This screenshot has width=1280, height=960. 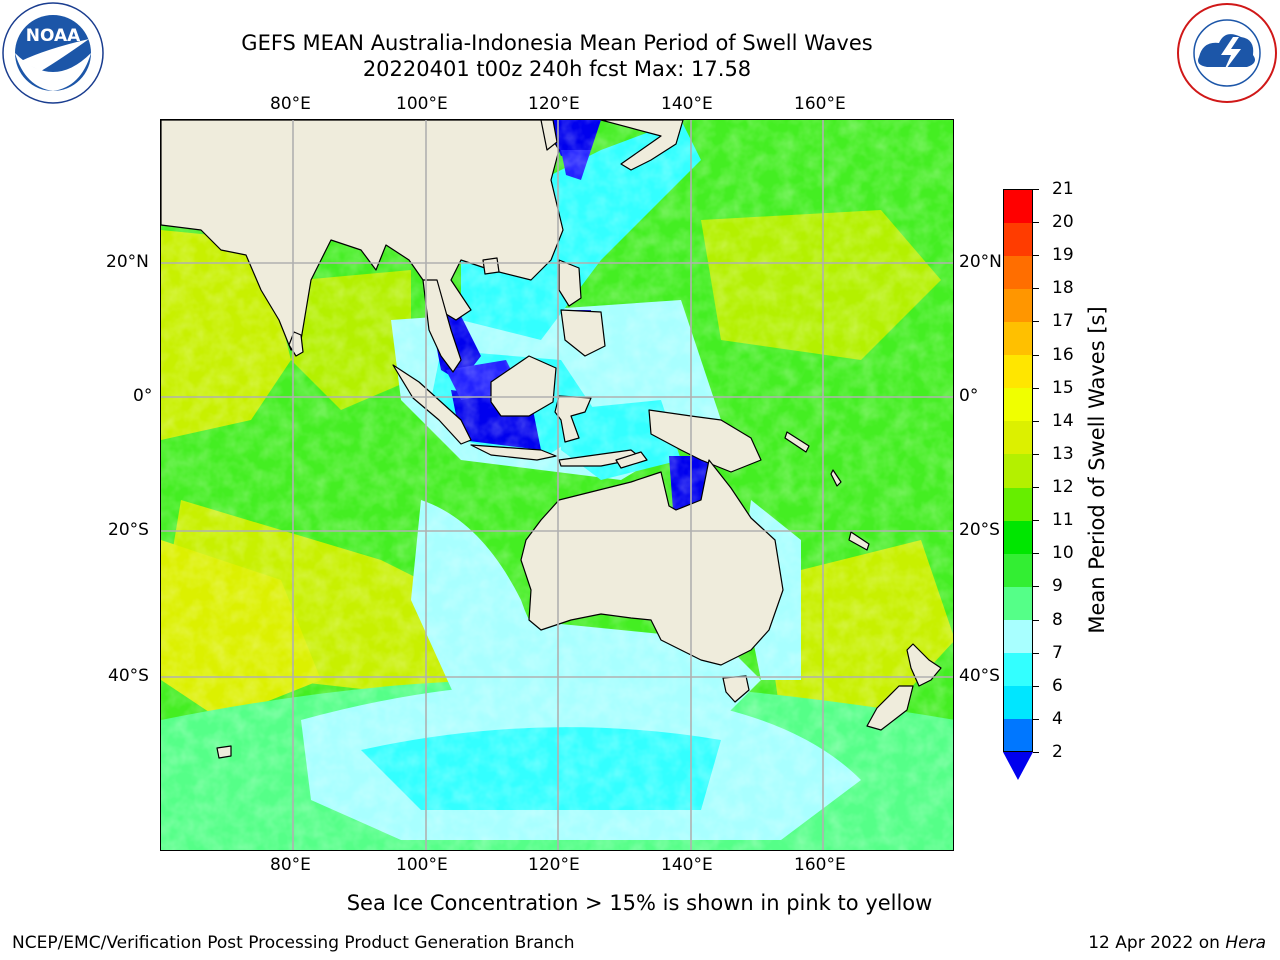 What do you see at coordinates (1063, 189) in the screenshot?
I see `colorbar-tick-label: 21` at bounding box center [1063, 189].